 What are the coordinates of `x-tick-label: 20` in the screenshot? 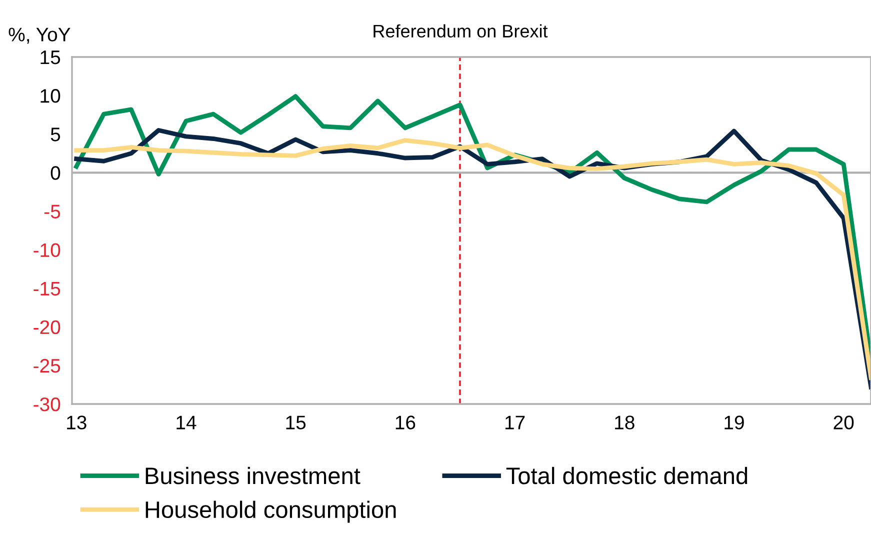 It's located at (844, 423).